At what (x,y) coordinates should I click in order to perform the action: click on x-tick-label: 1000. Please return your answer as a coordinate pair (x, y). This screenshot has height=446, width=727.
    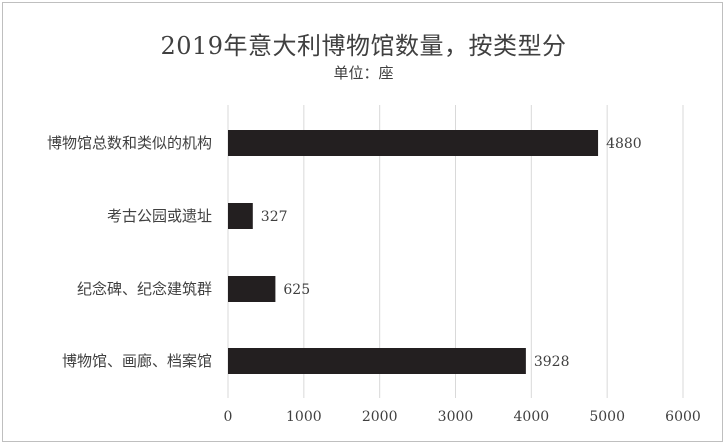
    Looking at the image, I should click on (304, 417).